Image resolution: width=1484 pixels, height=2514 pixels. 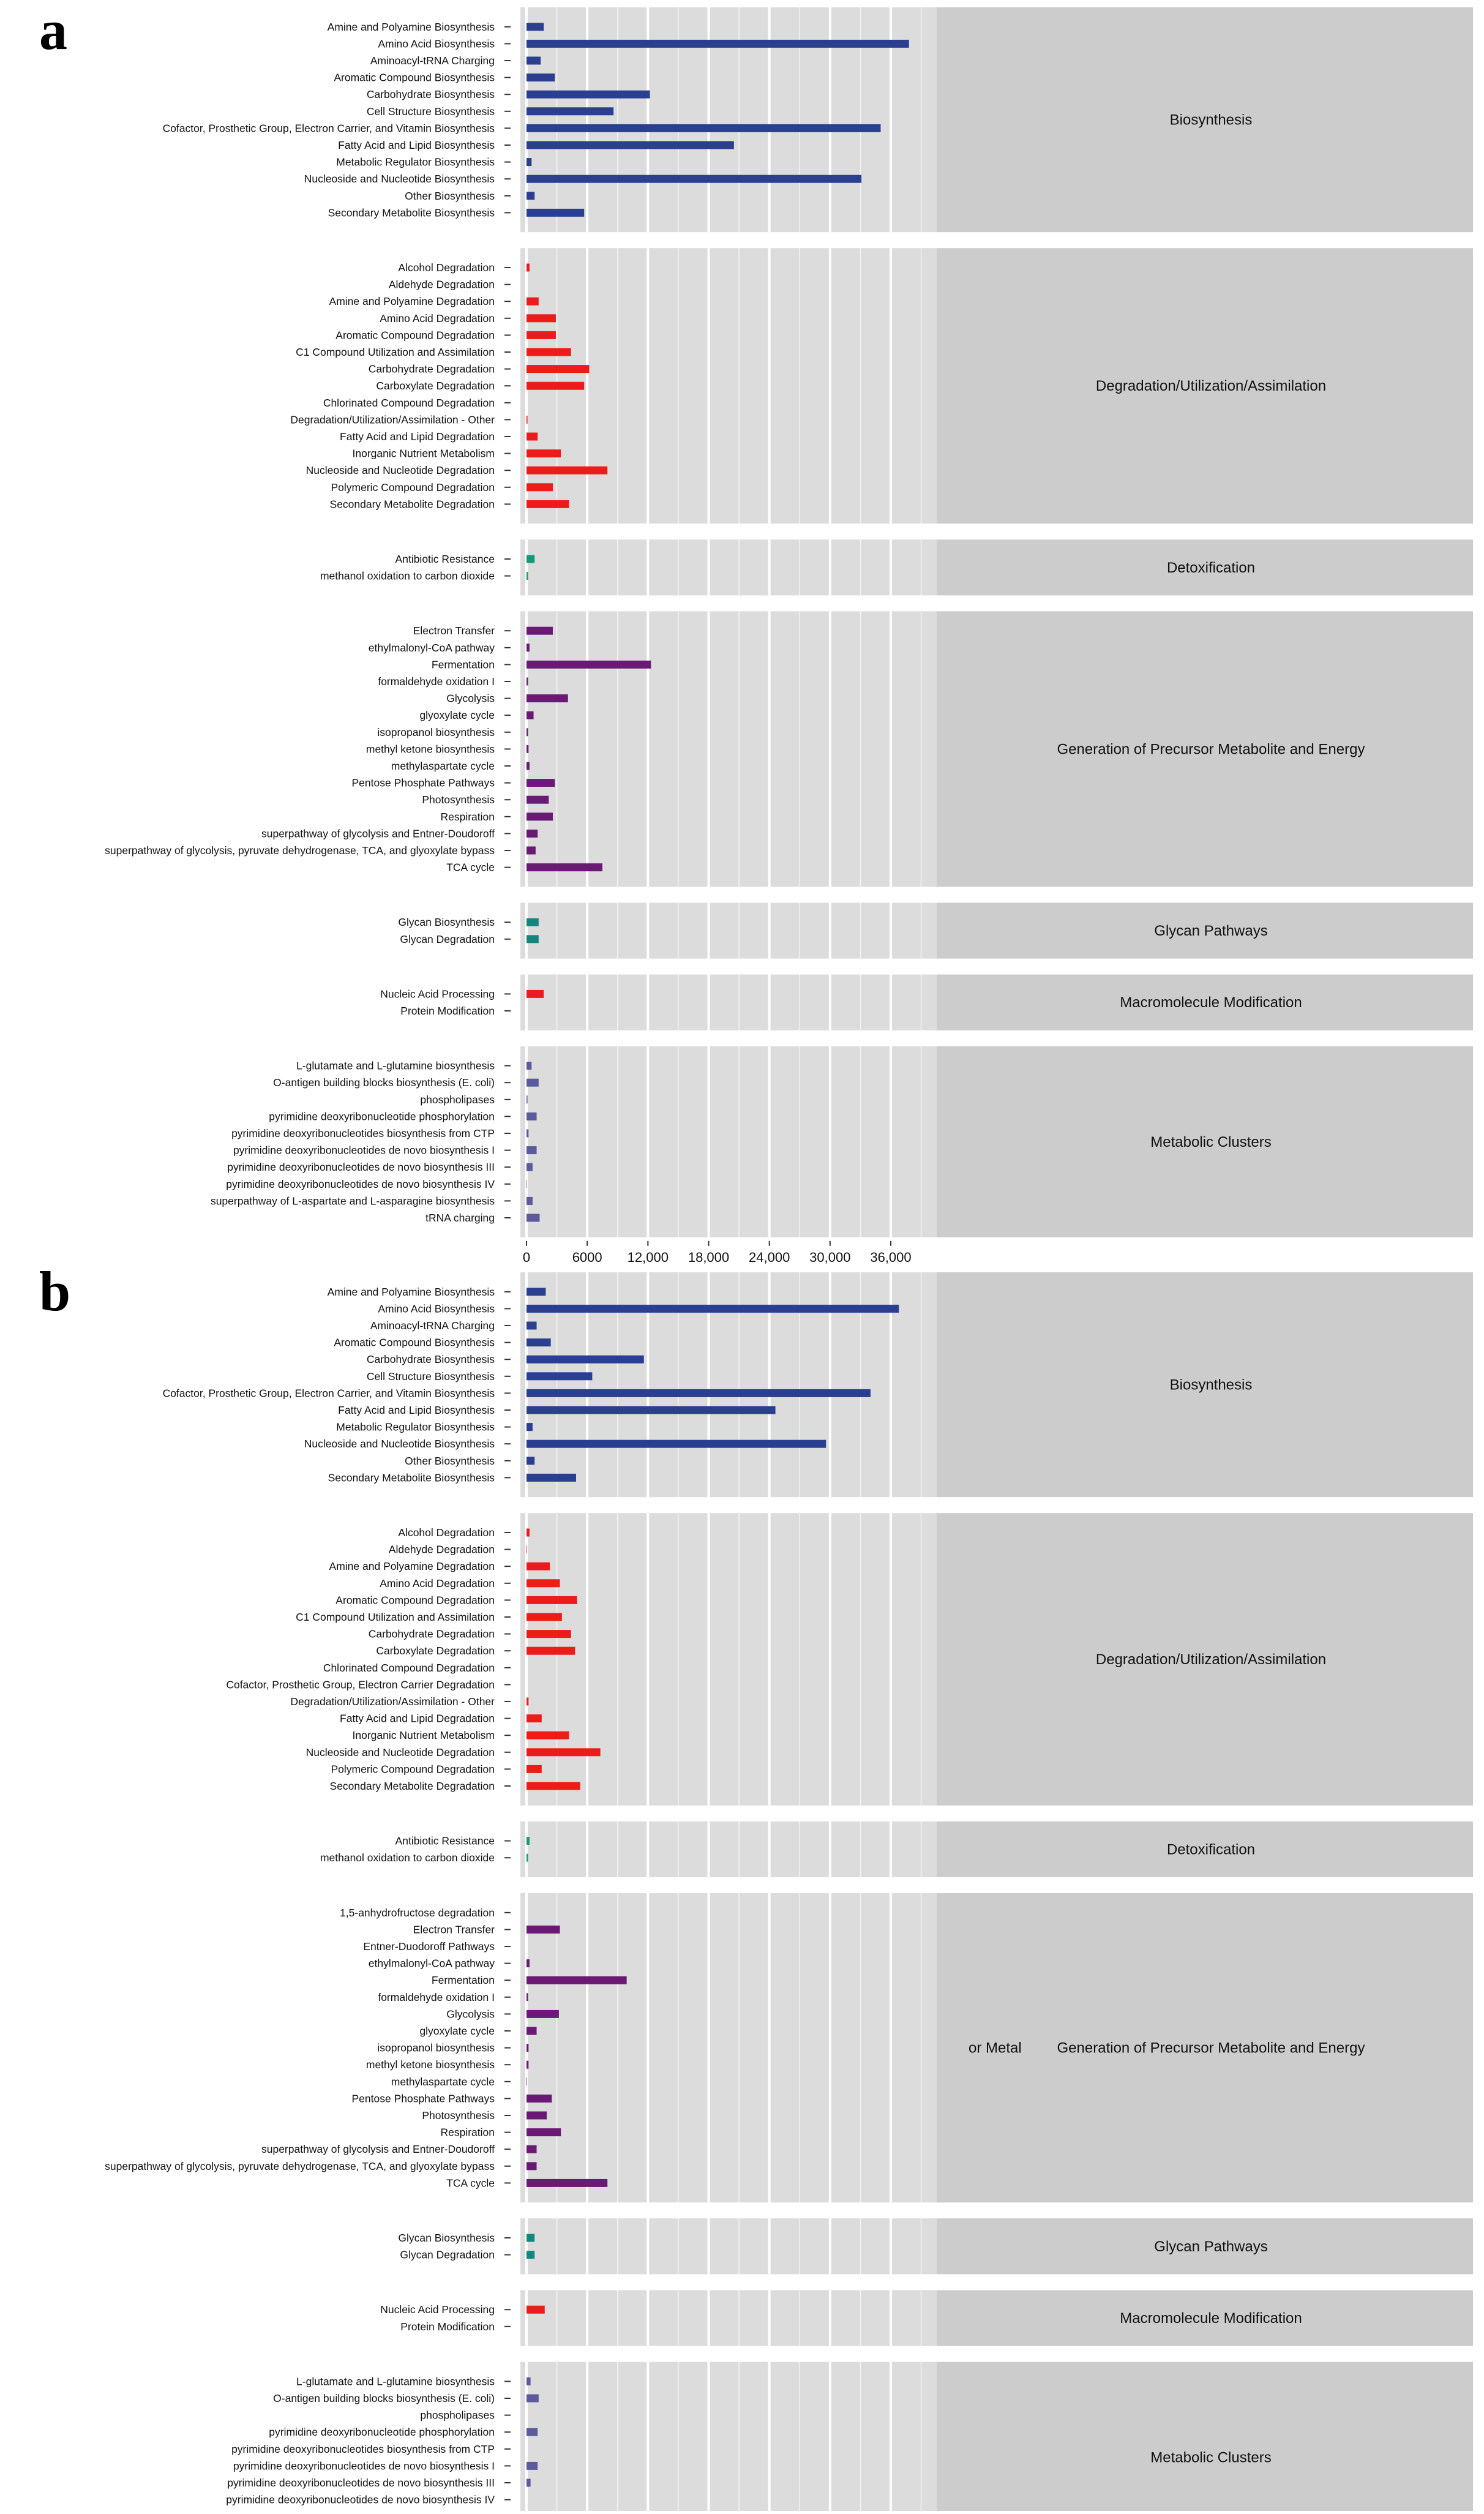 I want to click on bar-methanol-oxidation-to-carbon-dioxide, so click(x=528, y=576).